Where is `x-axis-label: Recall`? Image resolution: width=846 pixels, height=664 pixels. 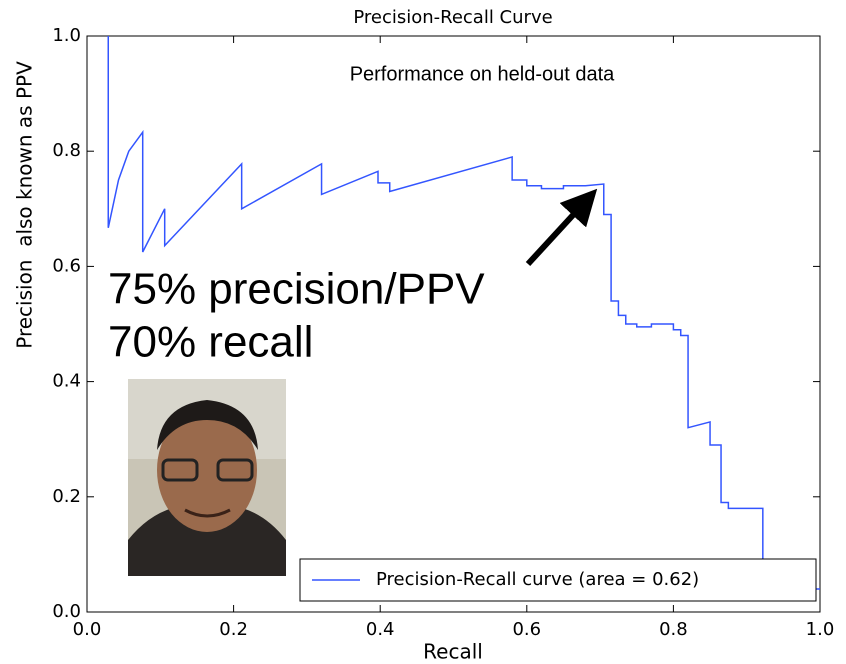
x-axis-label: Recall is located at coordinates (453, 652).